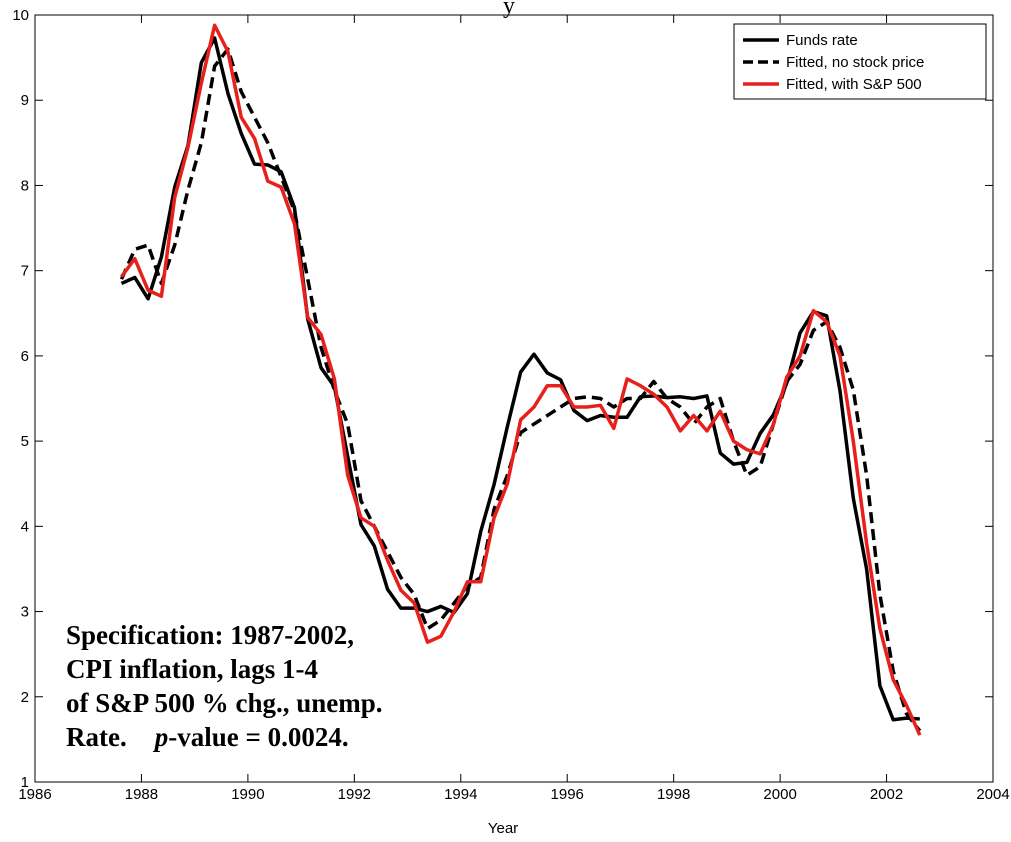 The image size is (1011, 842). I want to click on x-tick-label: 1998, so click(673, 794).